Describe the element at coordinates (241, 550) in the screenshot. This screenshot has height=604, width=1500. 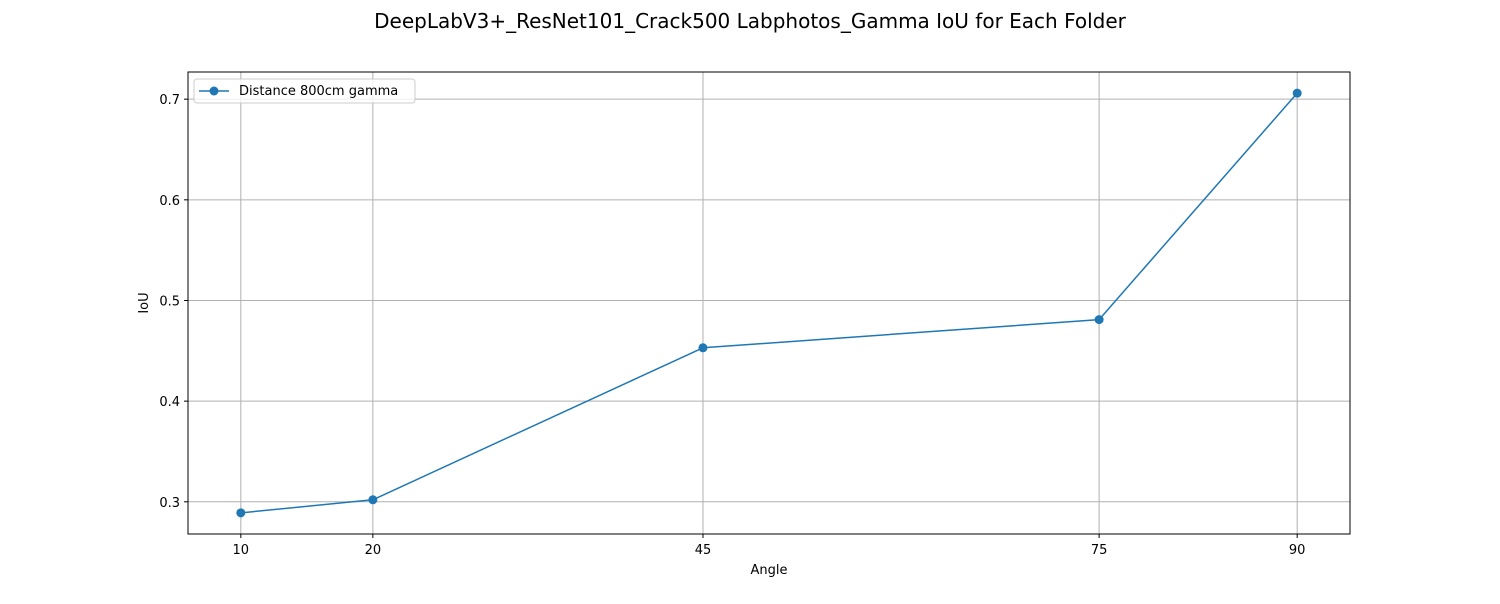
I see `x-tick-label: 10` at that location.